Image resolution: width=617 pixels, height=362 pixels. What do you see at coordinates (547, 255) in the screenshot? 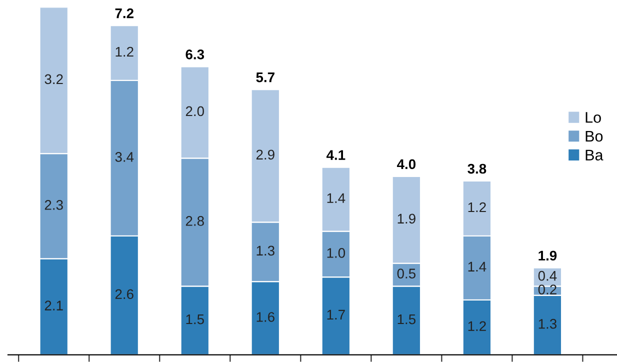
I see `total-label: 1.9` at bounding box center [547, 255].